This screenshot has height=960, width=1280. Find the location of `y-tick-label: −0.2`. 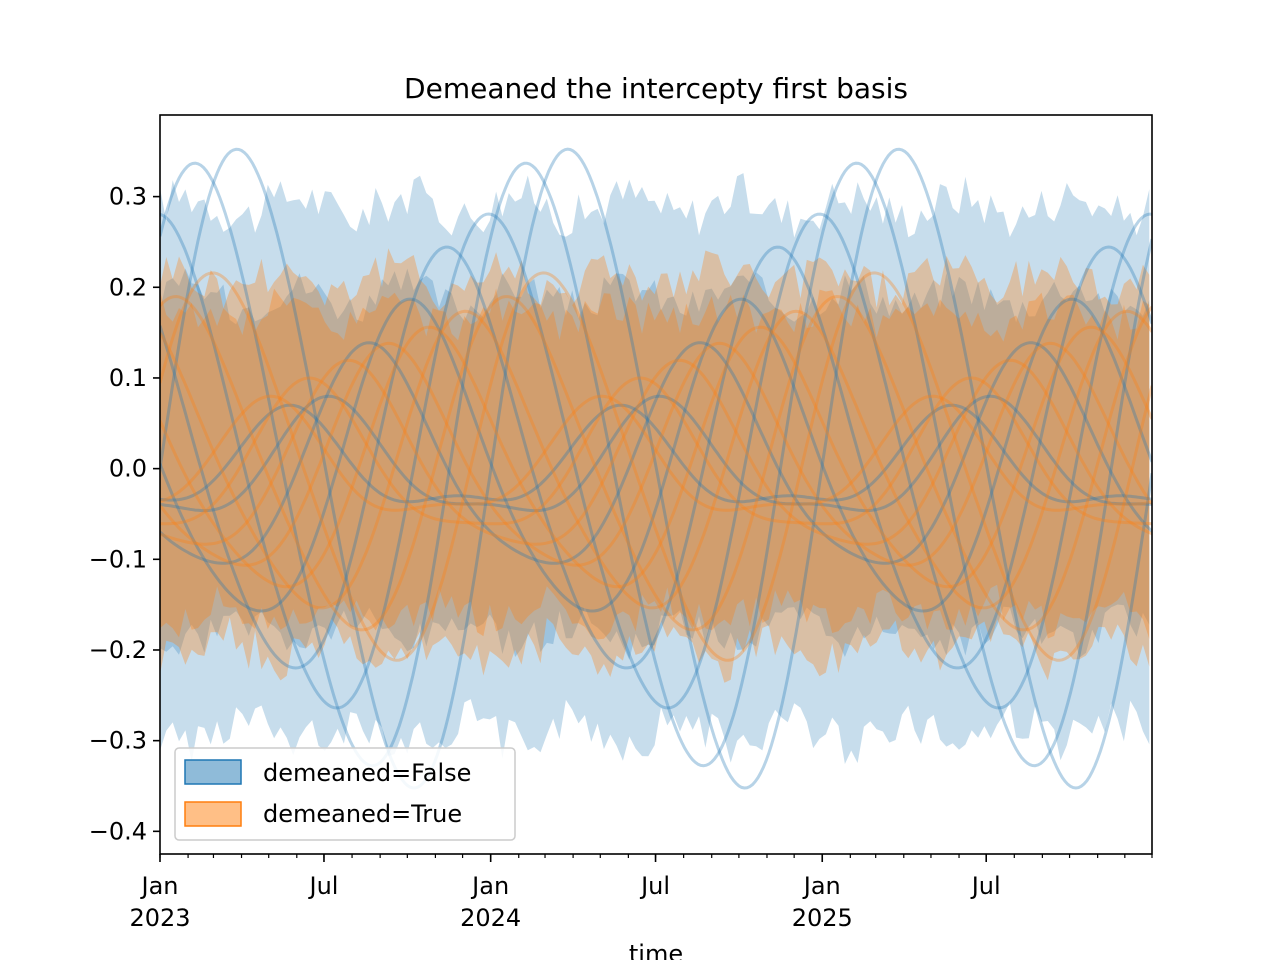

y-tick-label: −0.2 is located at coordinates (118, 650).